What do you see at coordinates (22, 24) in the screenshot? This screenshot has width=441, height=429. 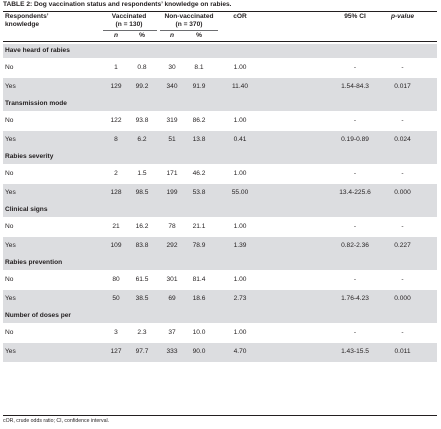 I see `header-knowledge-line2: knowledge` at bounding box center [22, 24].